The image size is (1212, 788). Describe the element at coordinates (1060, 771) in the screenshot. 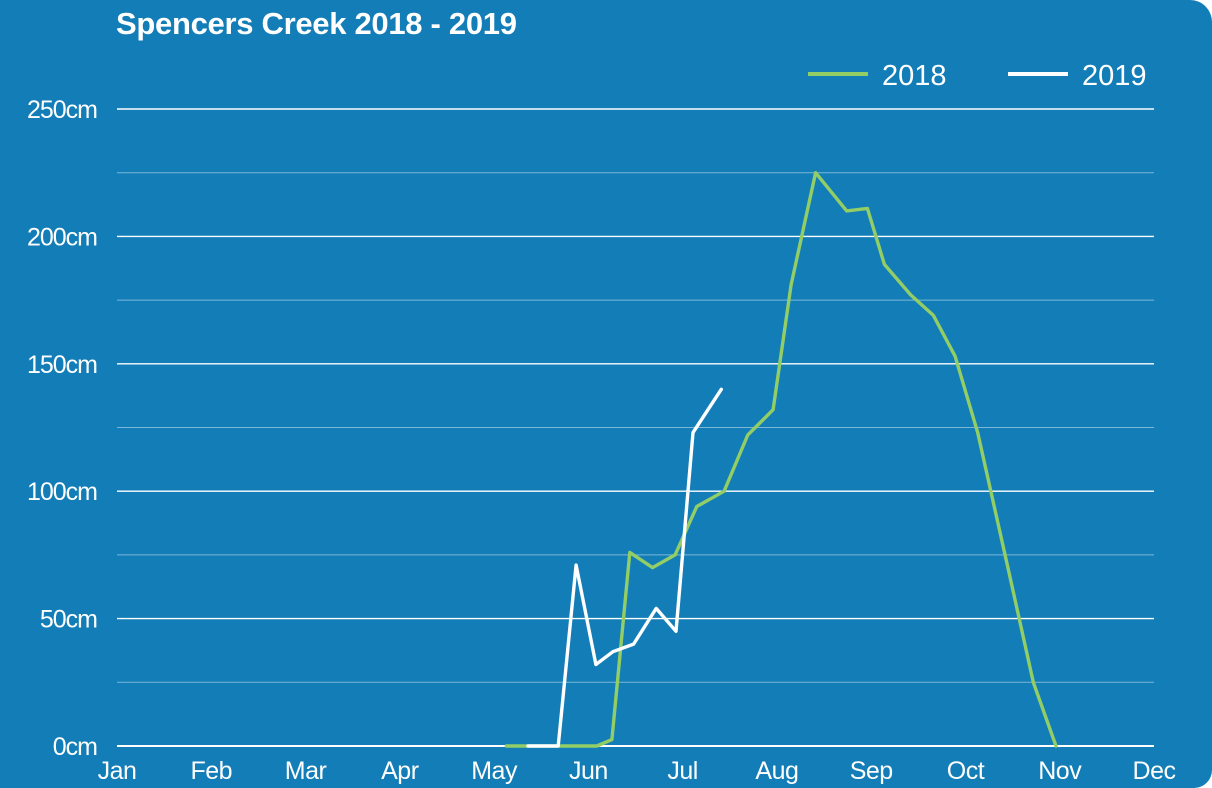

I see `x-tick-label: Nov` at that location.